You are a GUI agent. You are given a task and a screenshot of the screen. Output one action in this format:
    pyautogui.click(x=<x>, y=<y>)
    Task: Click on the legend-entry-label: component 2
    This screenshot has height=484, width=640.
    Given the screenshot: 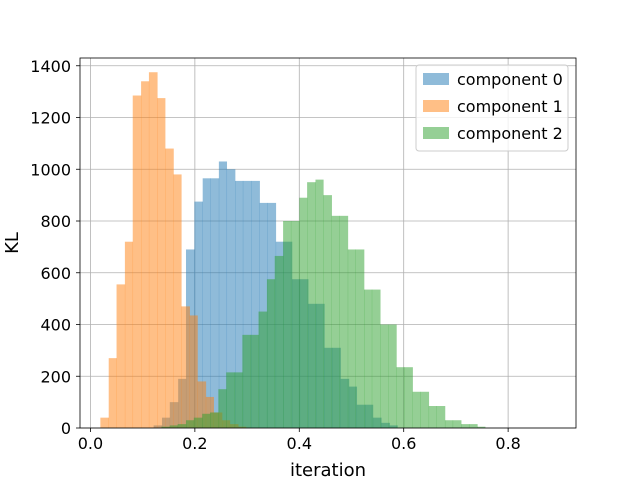 What is the action you would take?
    pyautogui.click(x=510, y=133)
    